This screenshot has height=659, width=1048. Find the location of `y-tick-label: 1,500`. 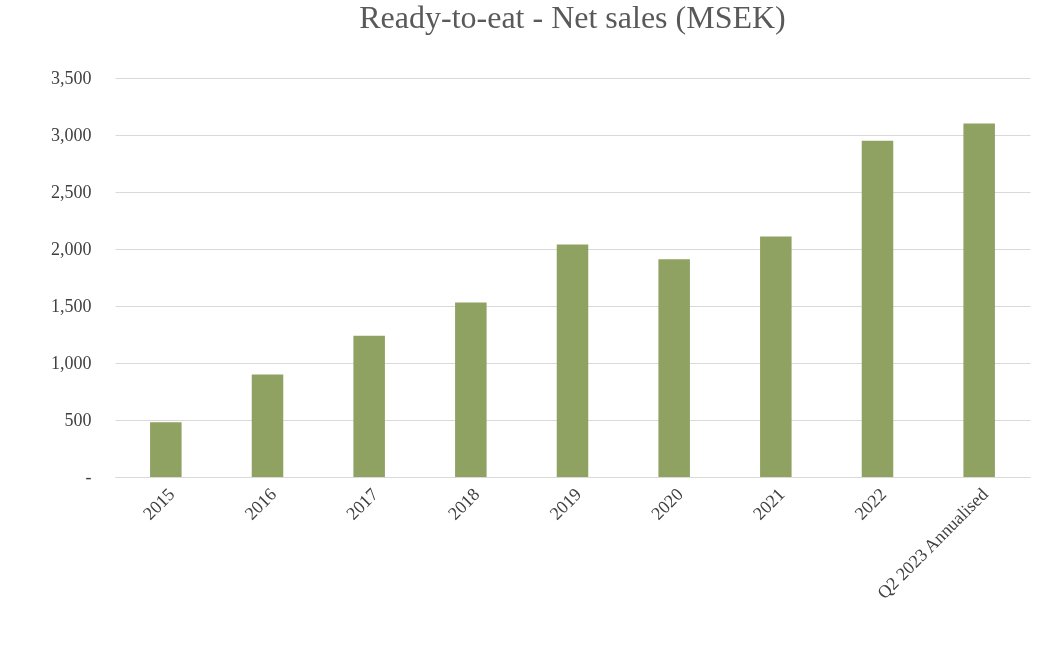

y-tick-label: 1,500 is located at coordinates (71, 305).